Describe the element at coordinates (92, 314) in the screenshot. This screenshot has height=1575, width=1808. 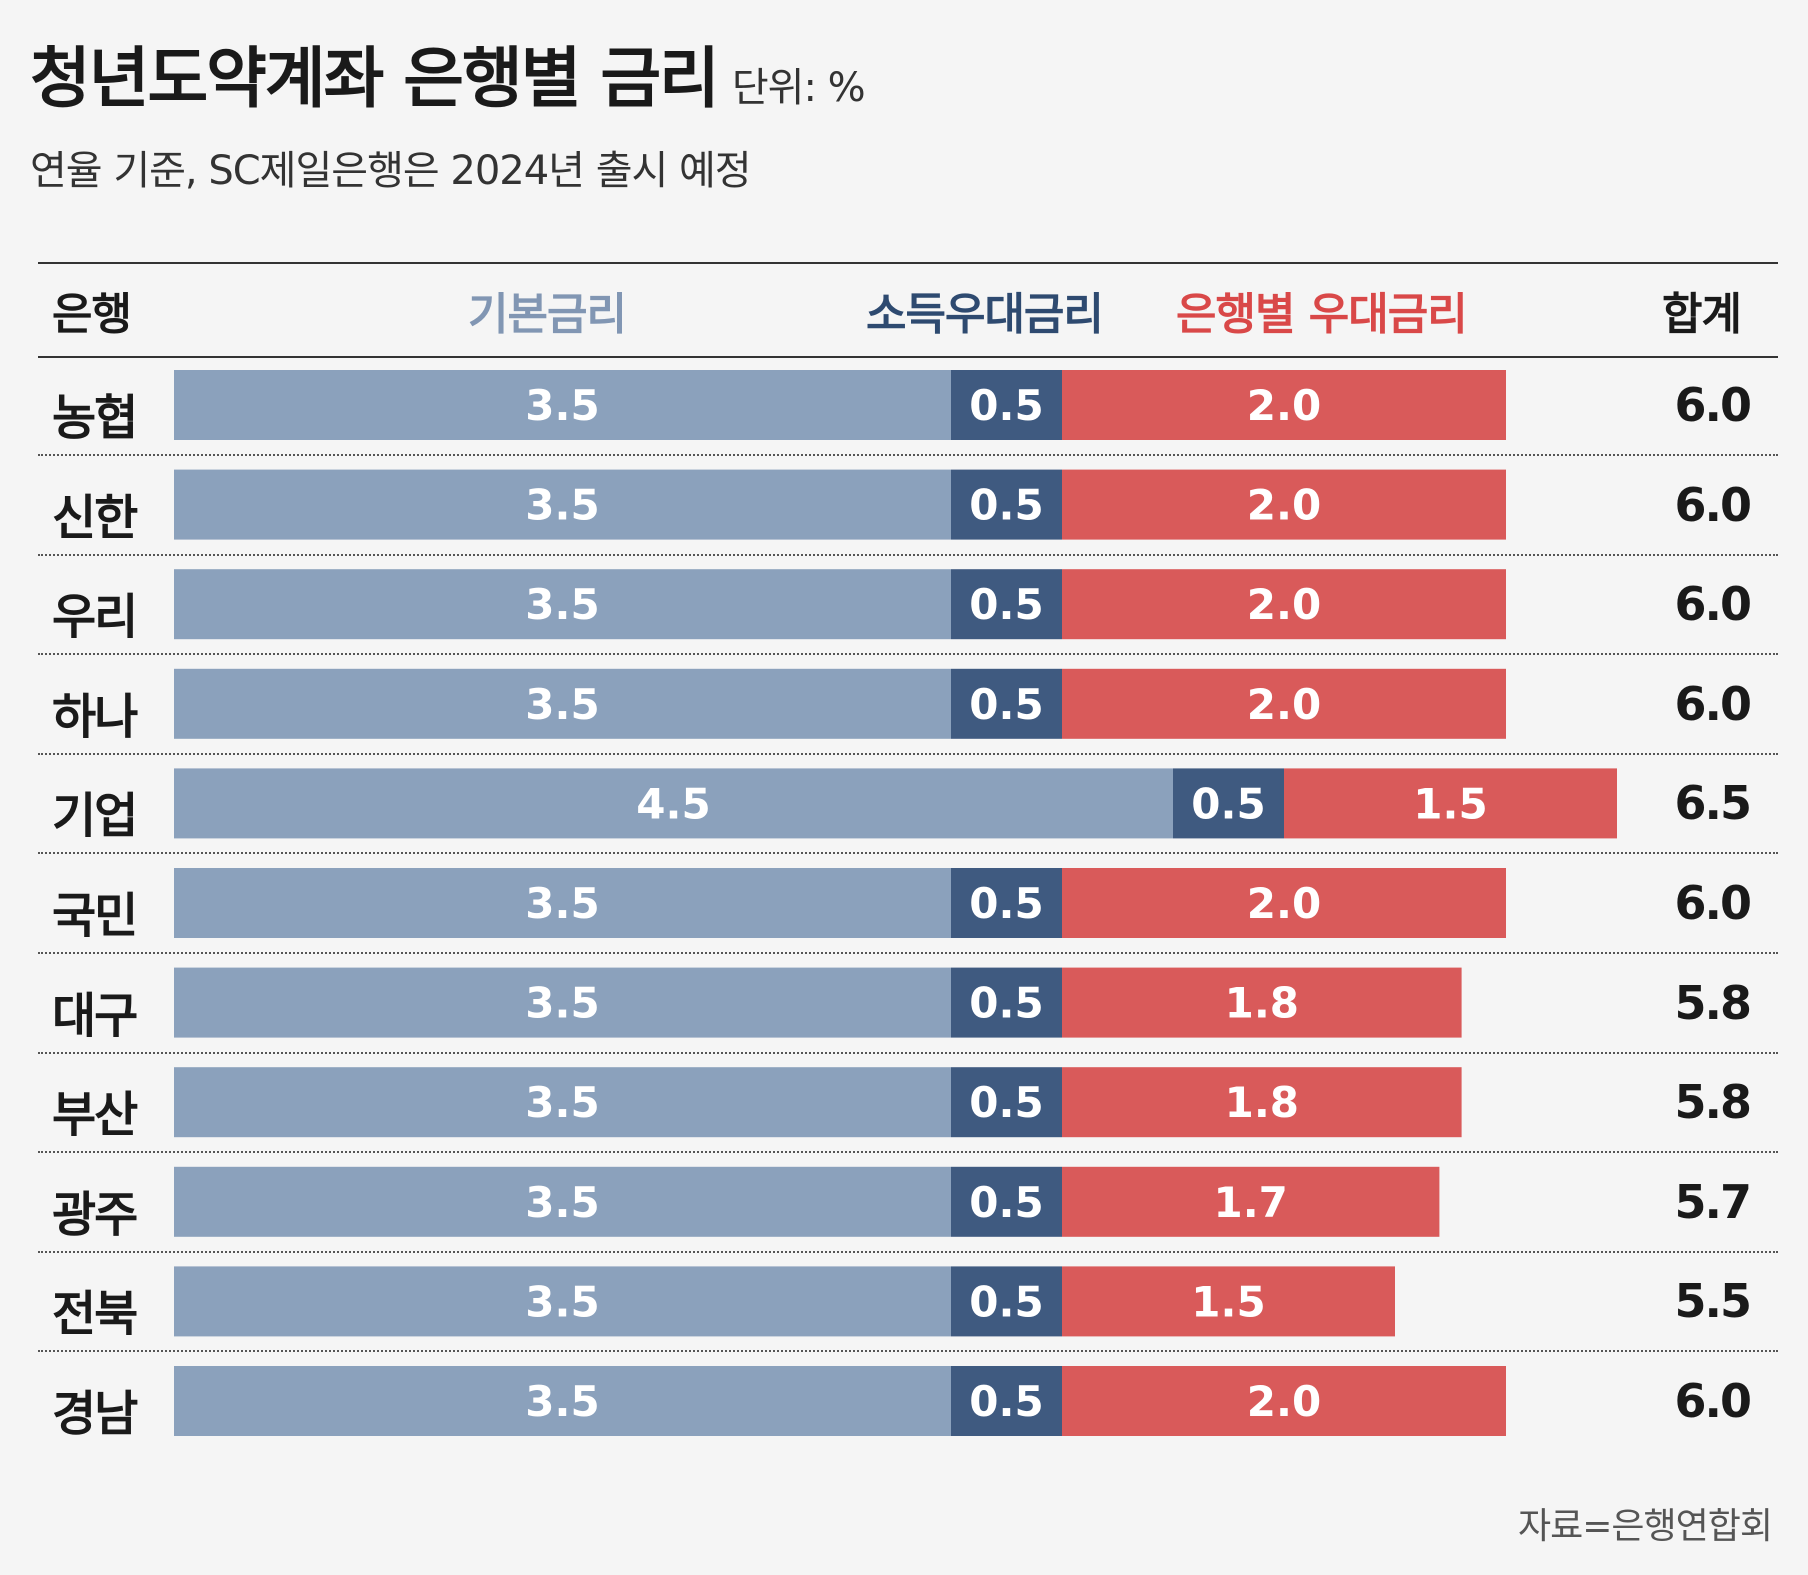
I see `column-header-bank: 은행` at that location.